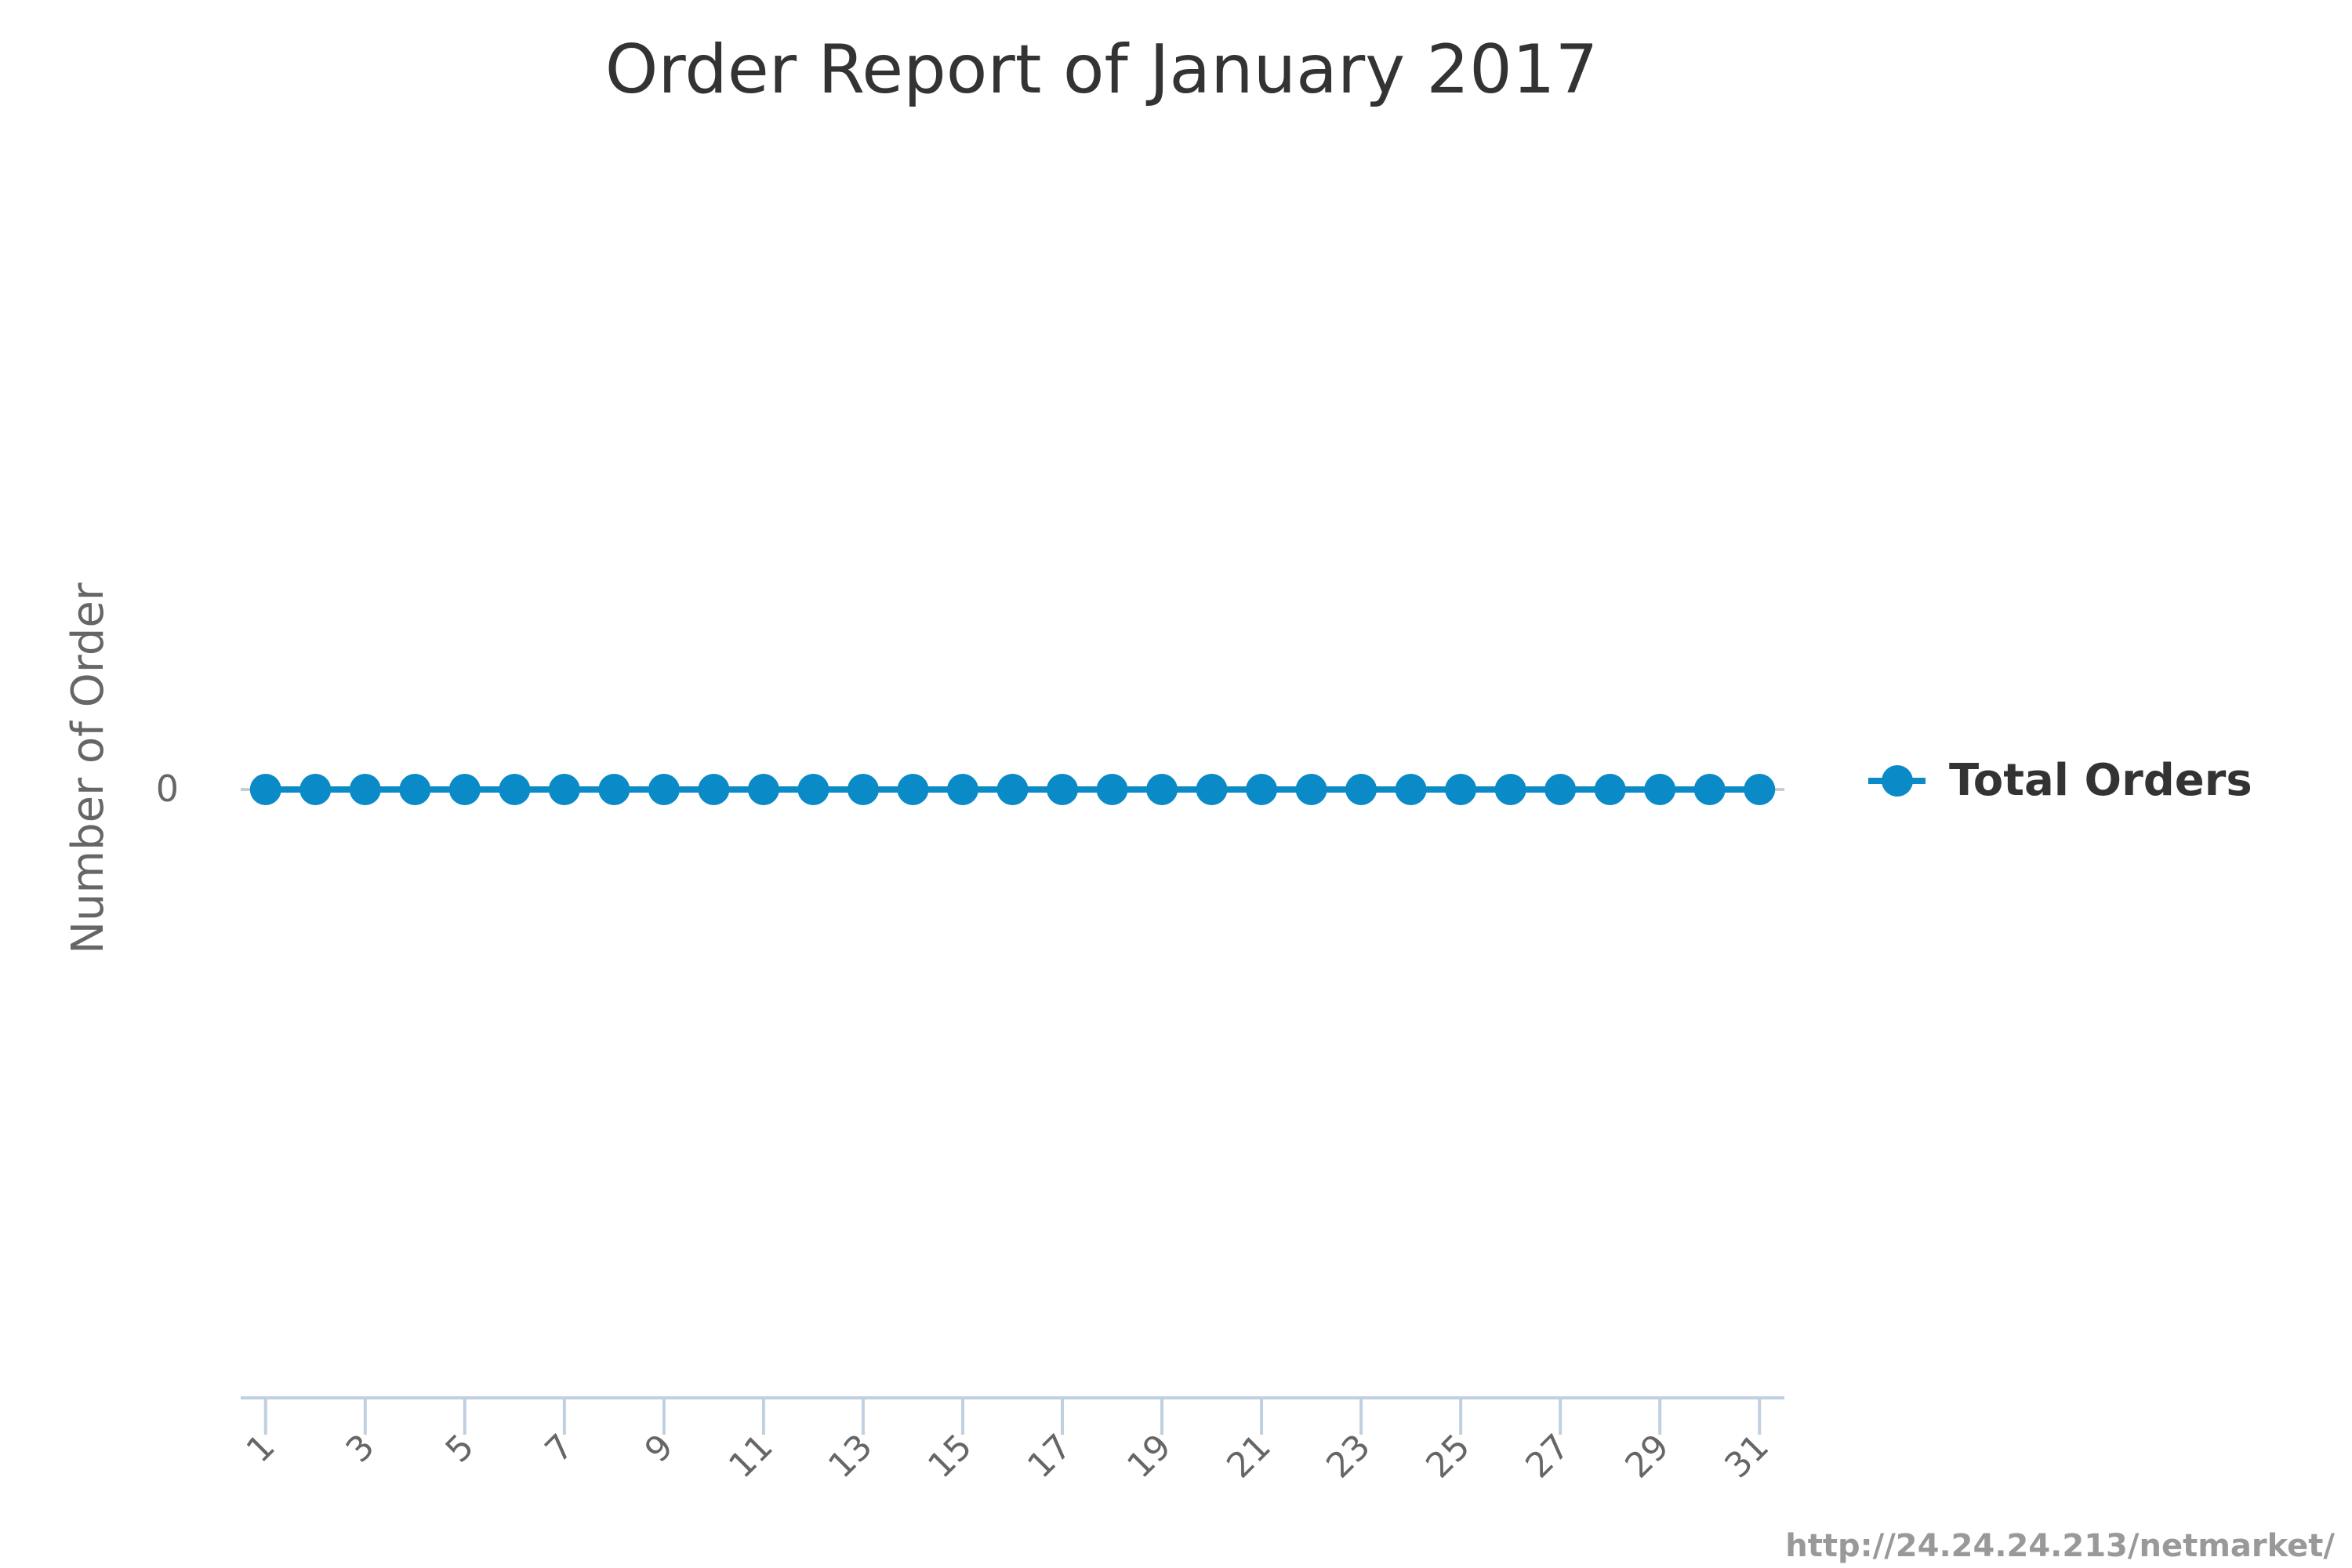 This screenshot has width=2352, height=1568. I want to click on x-tick-label-17: 17, so click(1050, 1456).